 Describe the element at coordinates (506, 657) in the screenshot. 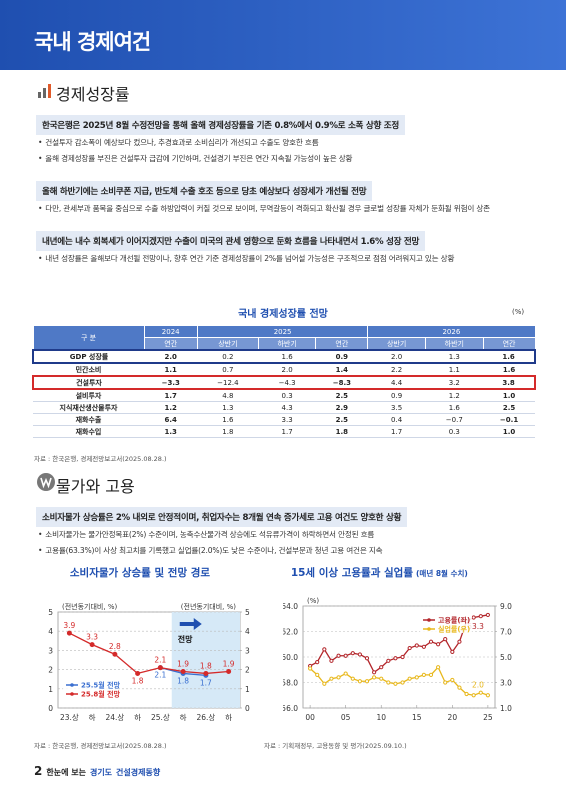

I see `y2-tick-label: 5.0` at that location.